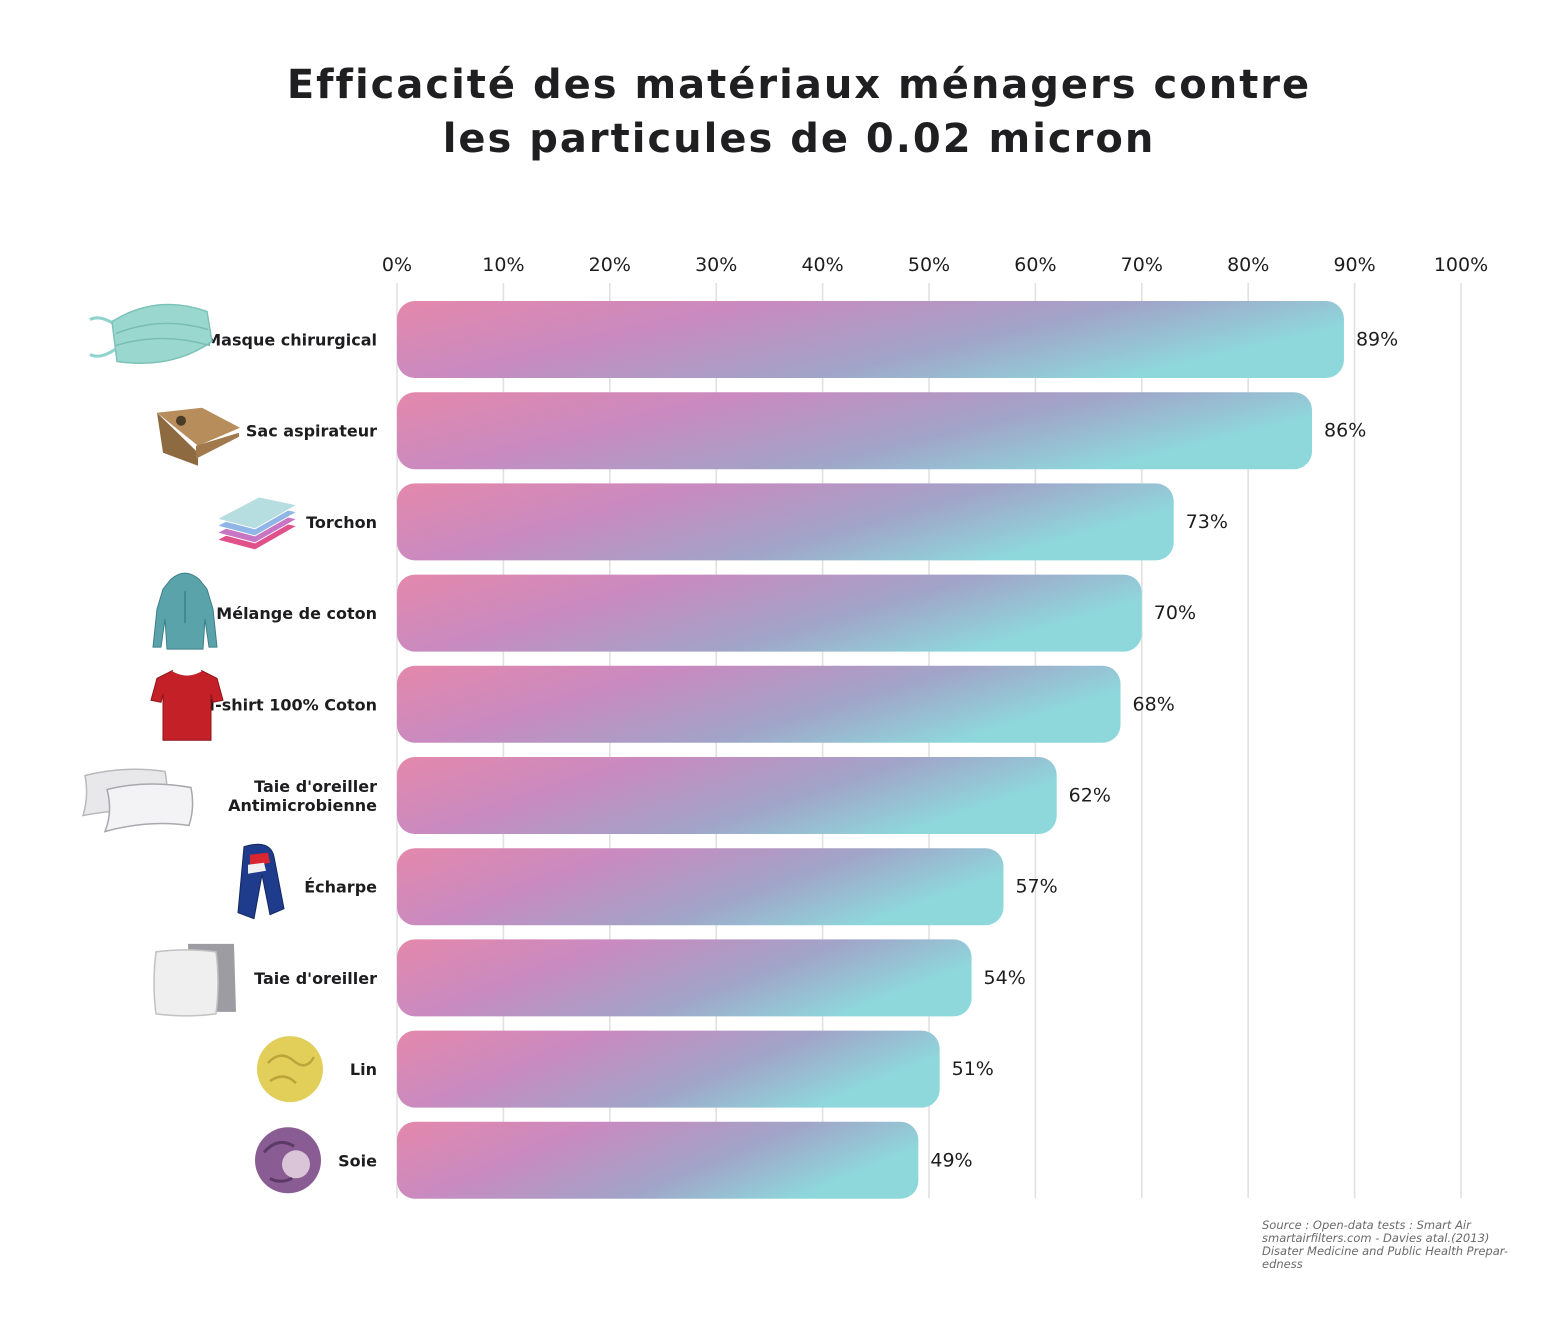 The height and width of the screenshot is (1318, 1550). Describe the element at coordinates (1207, 522) in the screenshot. I see `bar-value-label: 73%` at that location.